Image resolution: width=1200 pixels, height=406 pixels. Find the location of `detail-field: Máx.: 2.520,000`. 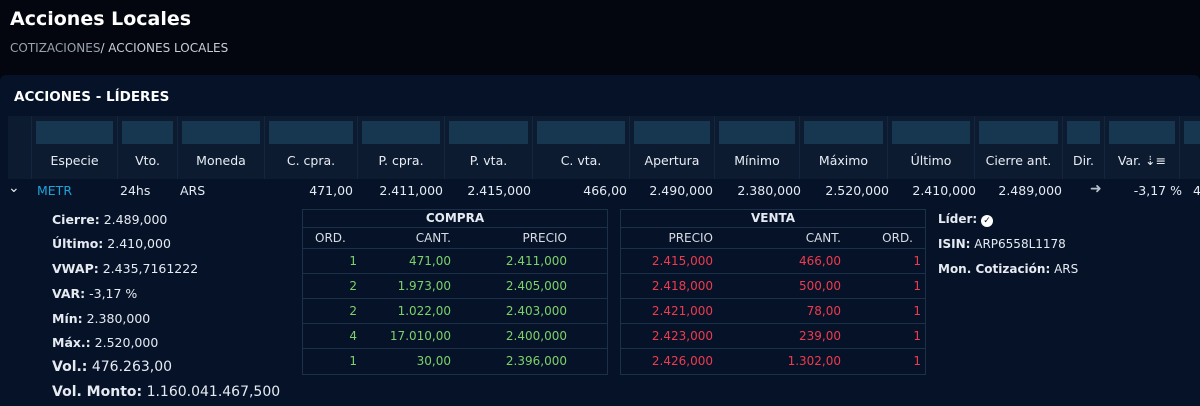

detail-field: Máx.: 2.520,000 is located at coordinates (105, 342).